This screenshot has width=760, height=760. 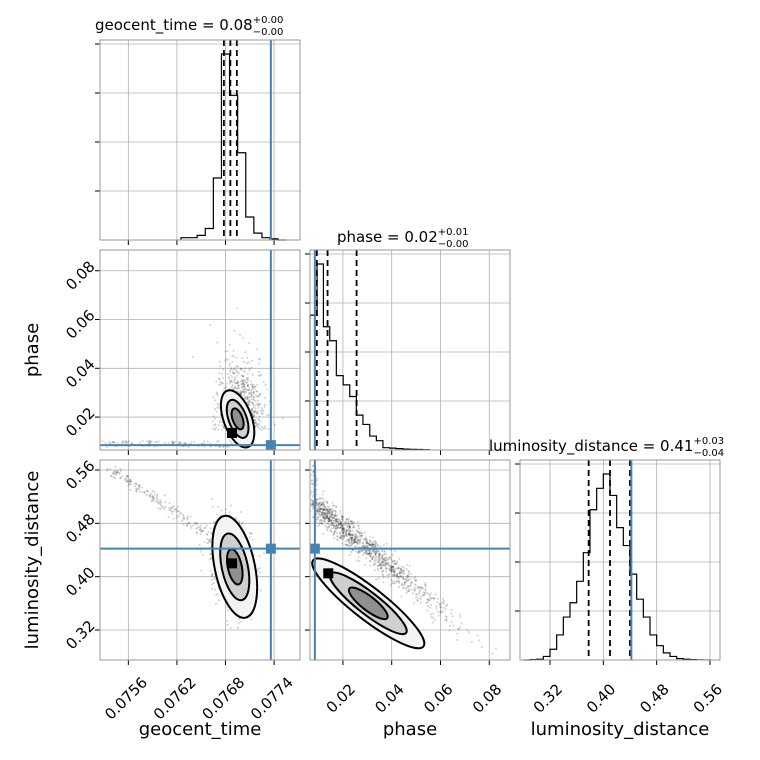 I want to click on yticklabel-luminosity_distance-1: 0.40, so click(x=80, y=581).